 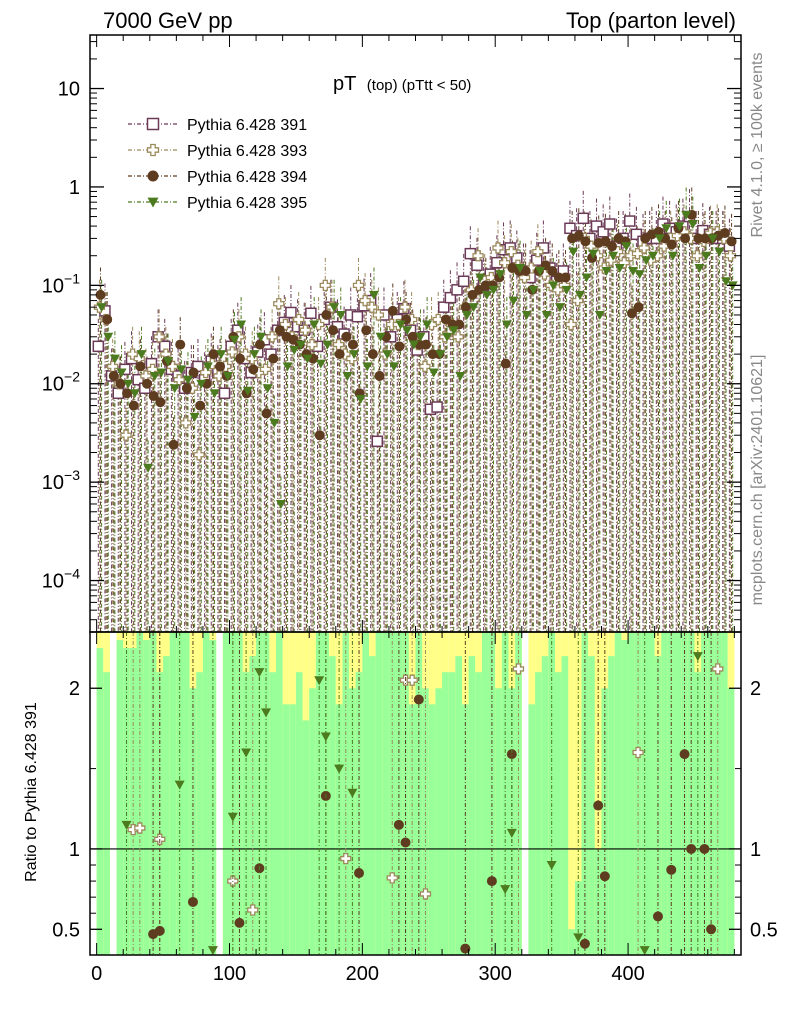 What do you see at coordinates (153, 176) in the screenshot?
I see `legend-marker` at bounding box center [153, 176].